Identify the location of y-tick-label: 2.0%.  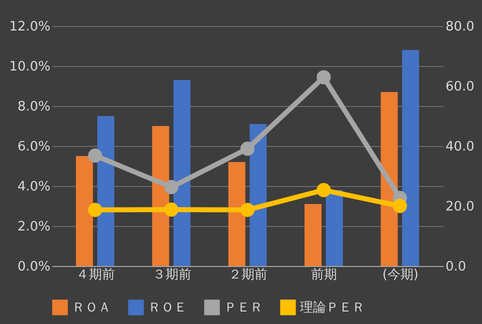
(33, 227).